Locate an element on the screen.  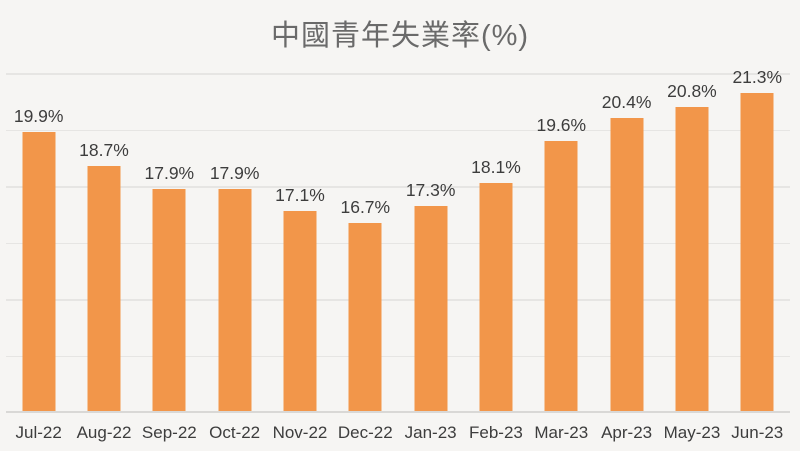
bar-column: 18.1% is located at coordinates (495, 242).